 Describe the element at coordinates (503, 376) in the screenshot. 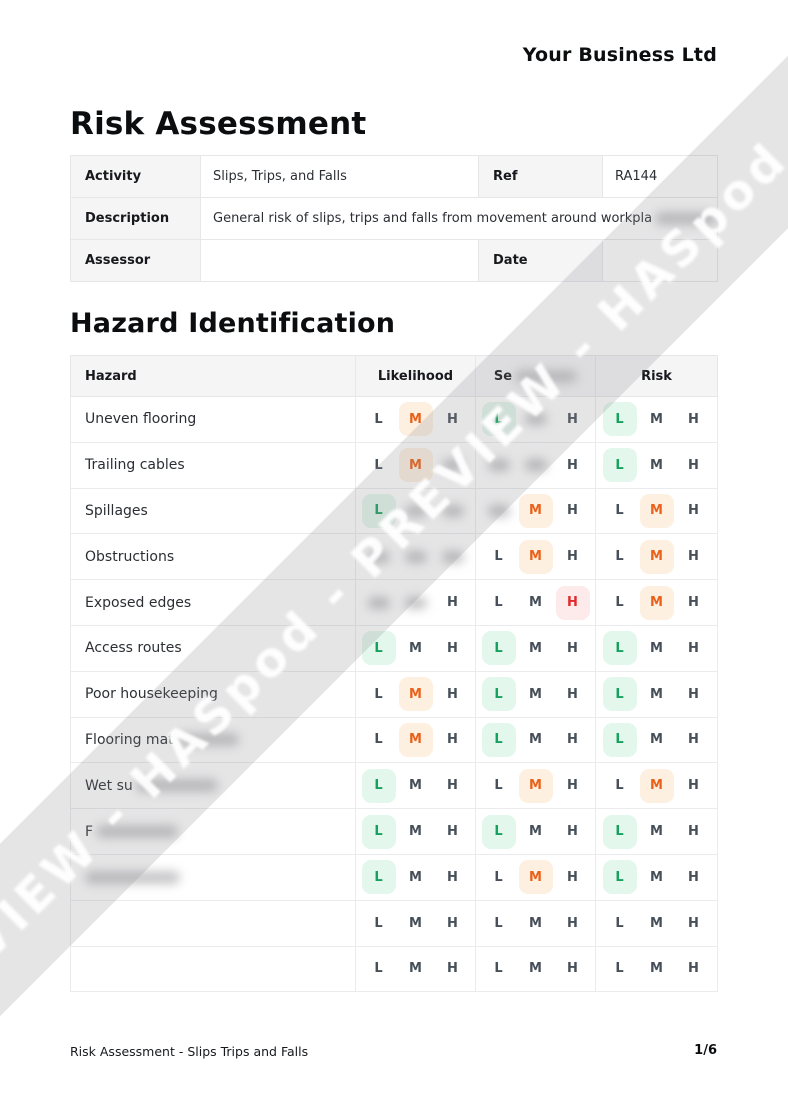

I see `col-severity-text: Se` at that location.